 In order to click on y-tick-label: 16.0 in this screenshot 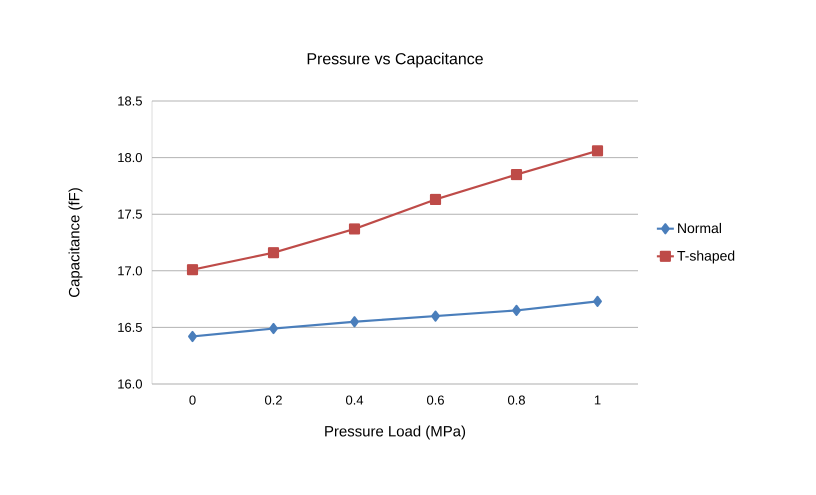, I will do `click(130, 384)`.